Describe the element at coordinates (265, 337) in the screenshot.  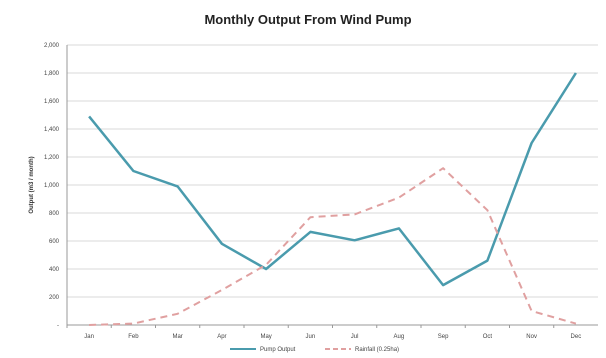
I see `x-tick-label: May` at that location.